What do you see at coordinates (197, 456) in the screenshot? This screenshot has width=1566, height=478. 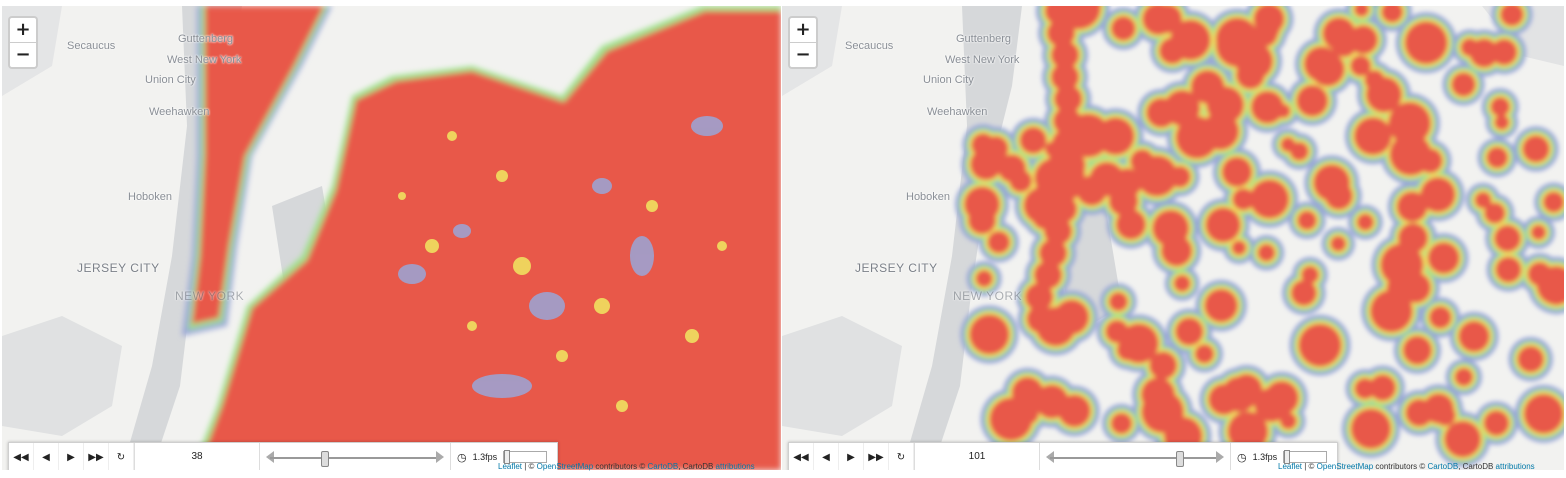 I see `frame-counter: 38` at bounding box center [197, 456].